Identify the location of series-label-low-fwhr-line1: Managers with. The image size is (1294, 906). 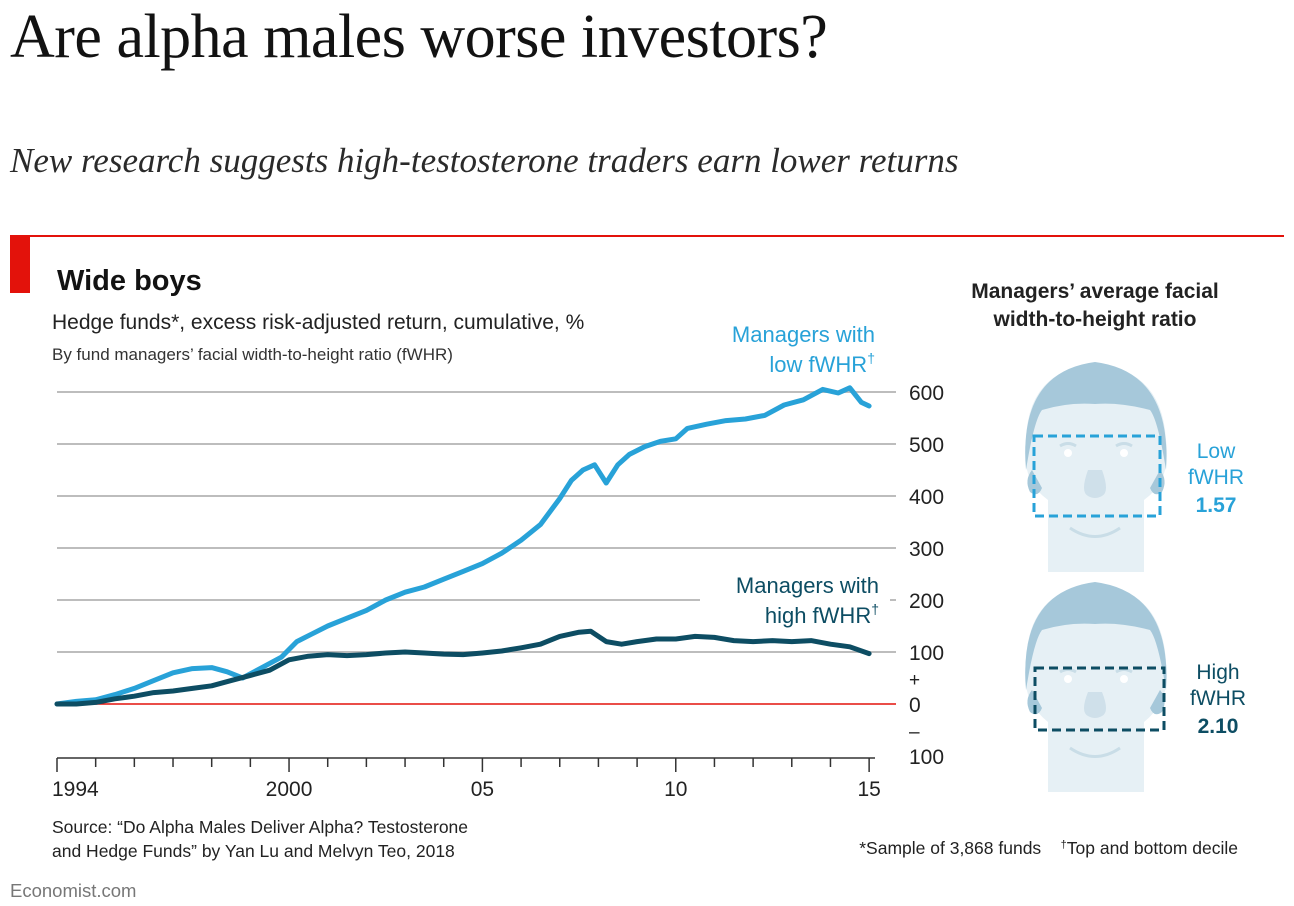
(803, 334).